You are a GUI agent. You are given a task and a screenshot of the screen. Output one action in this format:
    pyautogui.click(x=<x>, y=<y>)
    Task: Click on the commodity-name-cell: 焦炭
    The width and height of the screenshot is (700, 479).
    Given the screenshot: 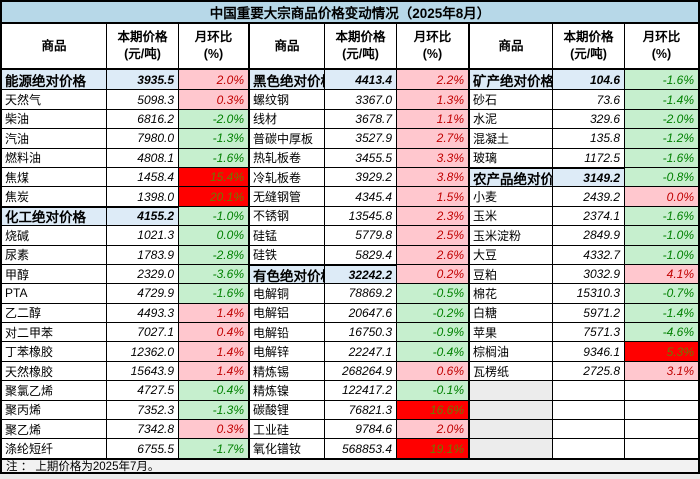 What is the action you would take?
    pyautogui.click(x=54, y=196)
    